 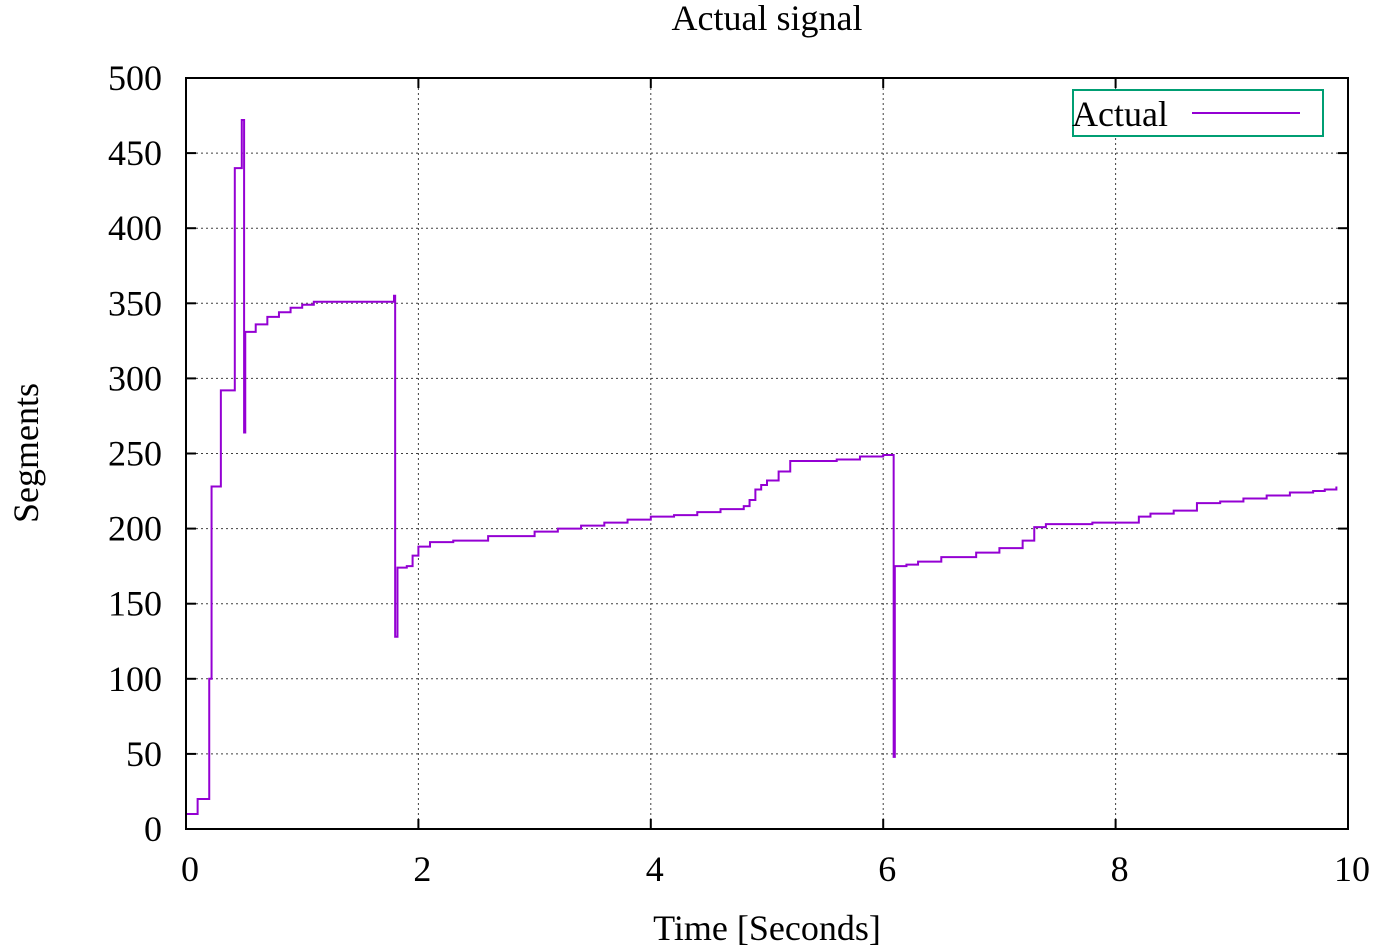 What do you see at coordinates (135, 378) in the screenshot?
I see `y-tick-label: 300` at bounding box center [135, 378].